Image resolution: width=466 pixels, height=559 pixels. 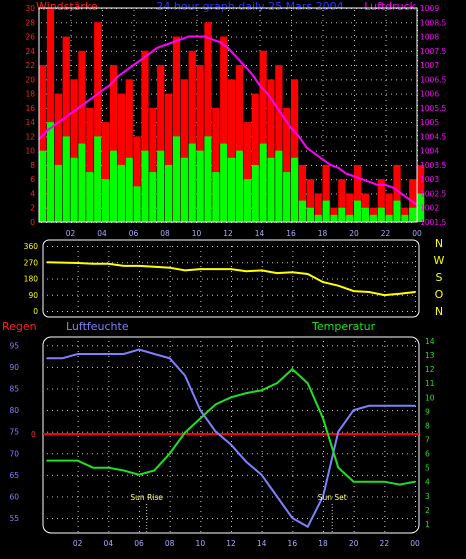 I want to click on wind-x-tick: 12, so click(x=228, y=233).